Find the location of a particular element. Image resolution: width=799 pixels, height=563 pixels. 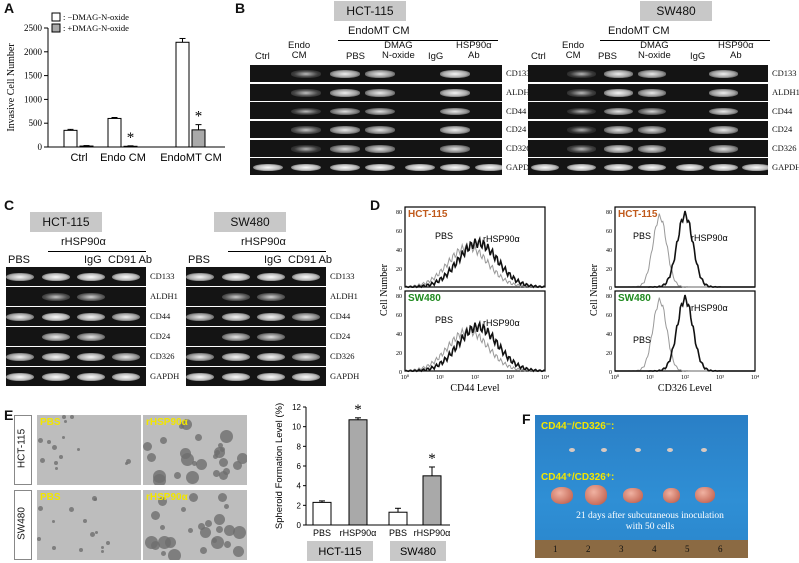

lane-label-line: N-oxide is located at coordinates (654, 55).